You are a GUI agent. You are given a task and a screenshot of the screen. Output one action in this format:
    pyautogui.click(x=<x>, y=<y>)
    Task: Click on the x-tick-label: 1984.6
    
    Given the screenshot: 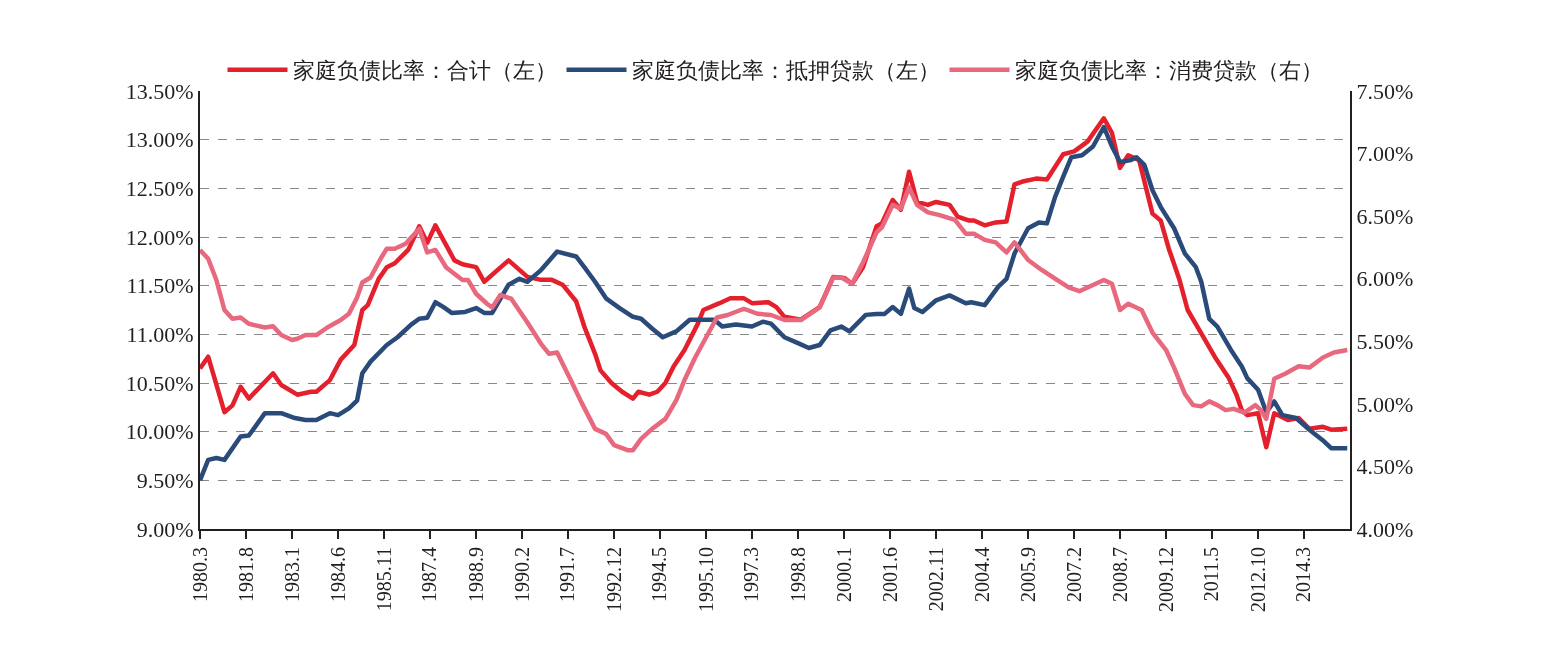 What is the action you would take?
    pyautogui.click(x=337, y=574)
    